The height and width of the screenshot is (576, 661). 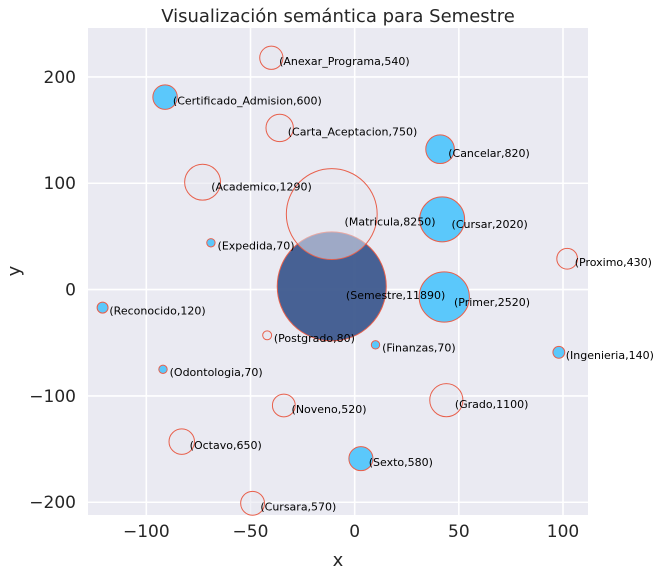 What do you see at coordinates (211, 243) in the screenshot?
I see `bubble-expedida` at bounding box center [211, 243].